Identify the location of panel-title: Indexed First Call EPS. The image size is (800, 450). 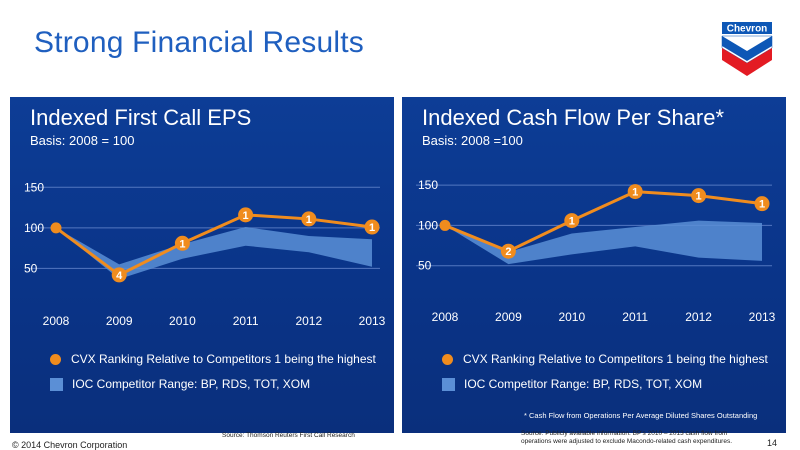
(141, 117).